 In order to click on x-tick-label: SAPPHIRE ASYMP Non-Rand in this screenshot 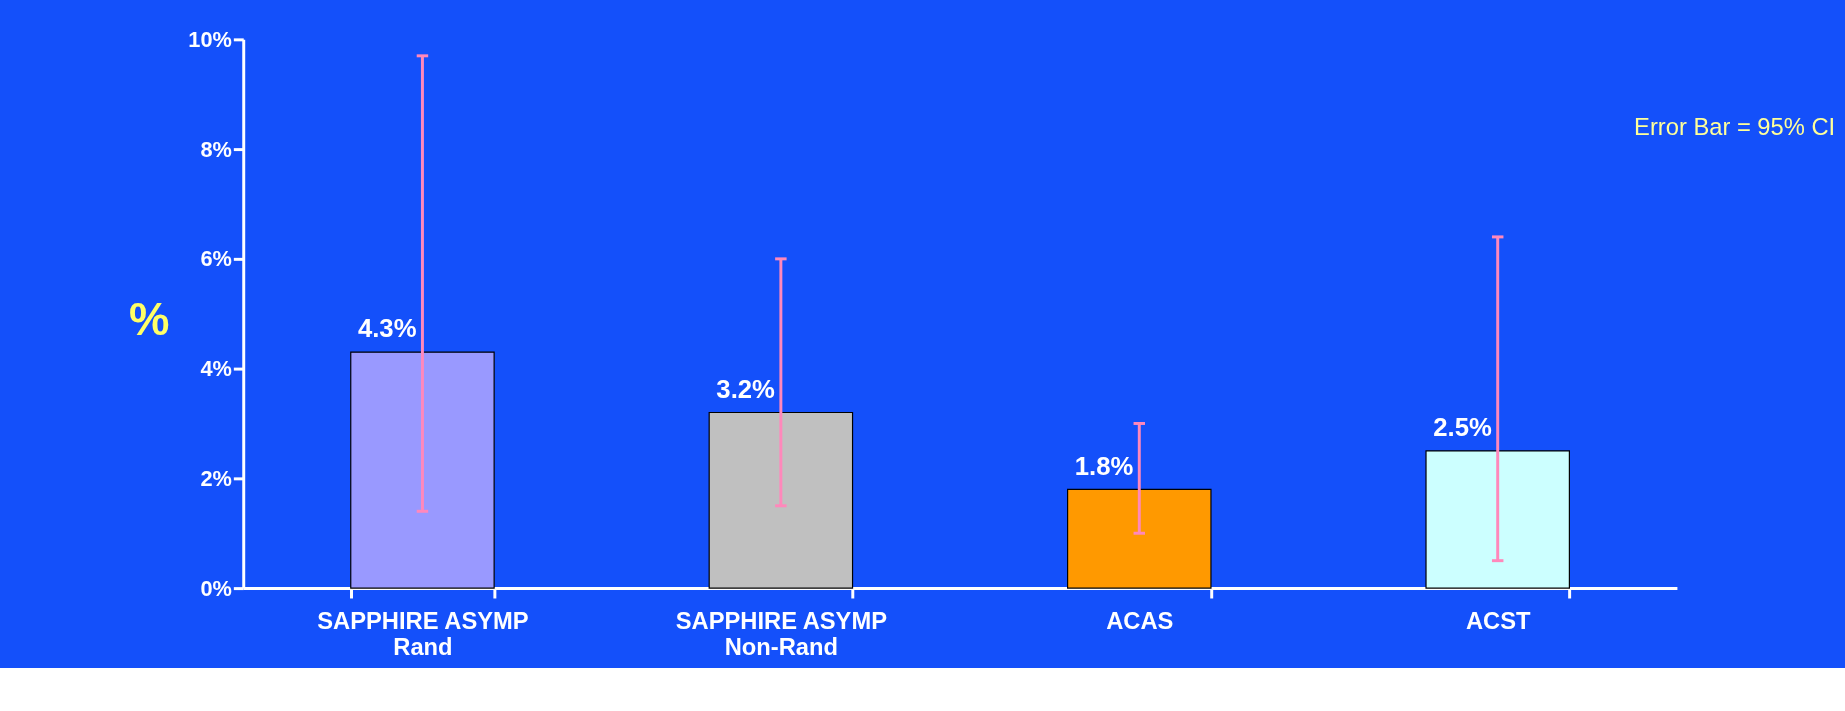, I will do `click(781, 634)`.